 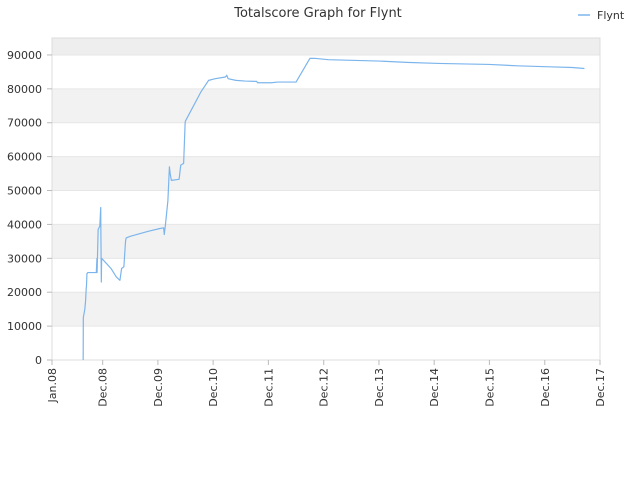 I want to click on x-tick-label: Dec.17, so click(x=600, y=387).